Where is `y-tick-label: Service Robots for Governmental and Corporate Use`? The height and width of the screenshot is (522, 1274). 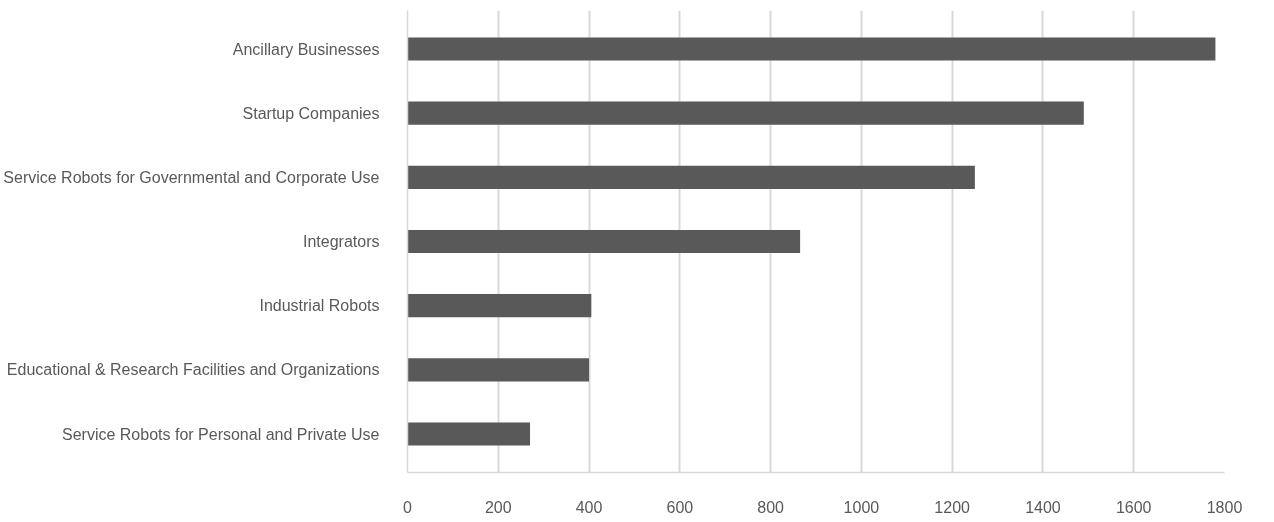
y-tick-label: Service Robots for Governmental and Corporate Use is located at coordinates (191, 177).